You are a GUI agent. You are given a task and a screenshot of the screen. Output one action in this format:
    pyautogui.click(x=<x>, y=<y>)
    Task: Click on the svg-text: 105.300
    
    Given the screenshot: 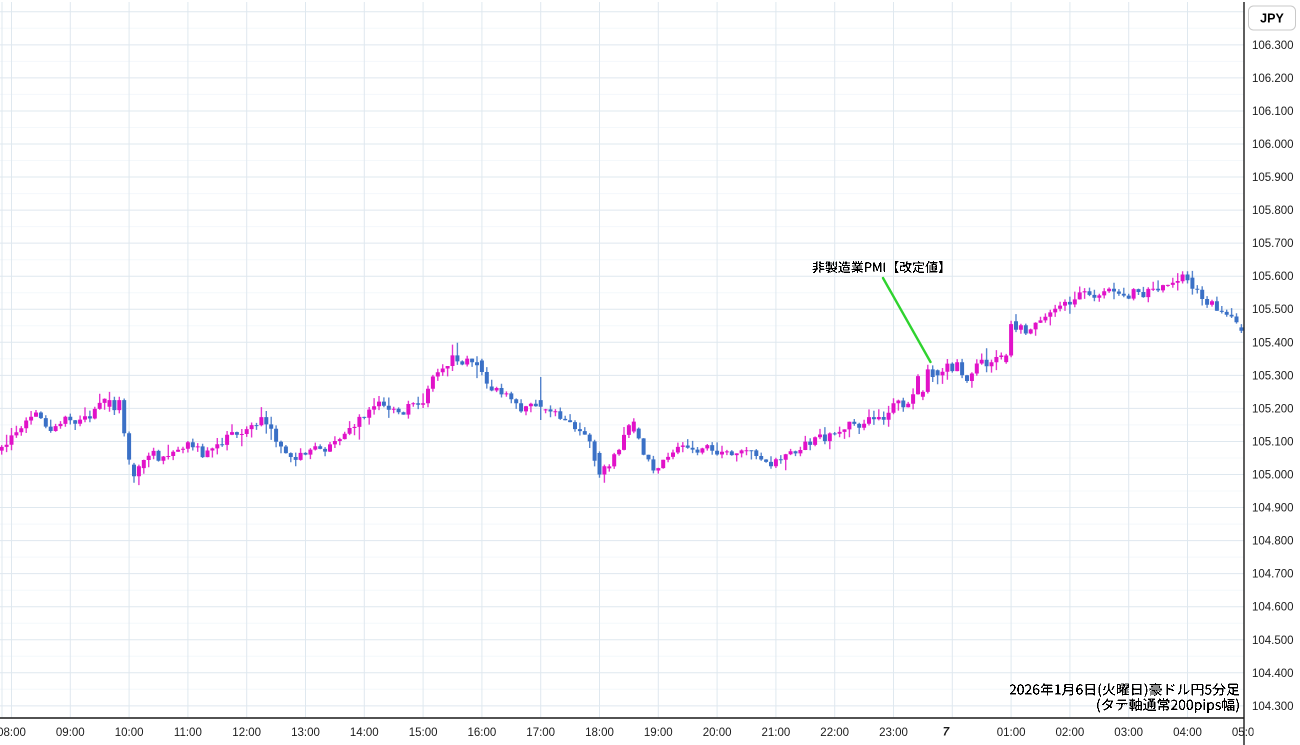 What is the action you would take?
    pyautogui.click(x=1273, y=376)
    